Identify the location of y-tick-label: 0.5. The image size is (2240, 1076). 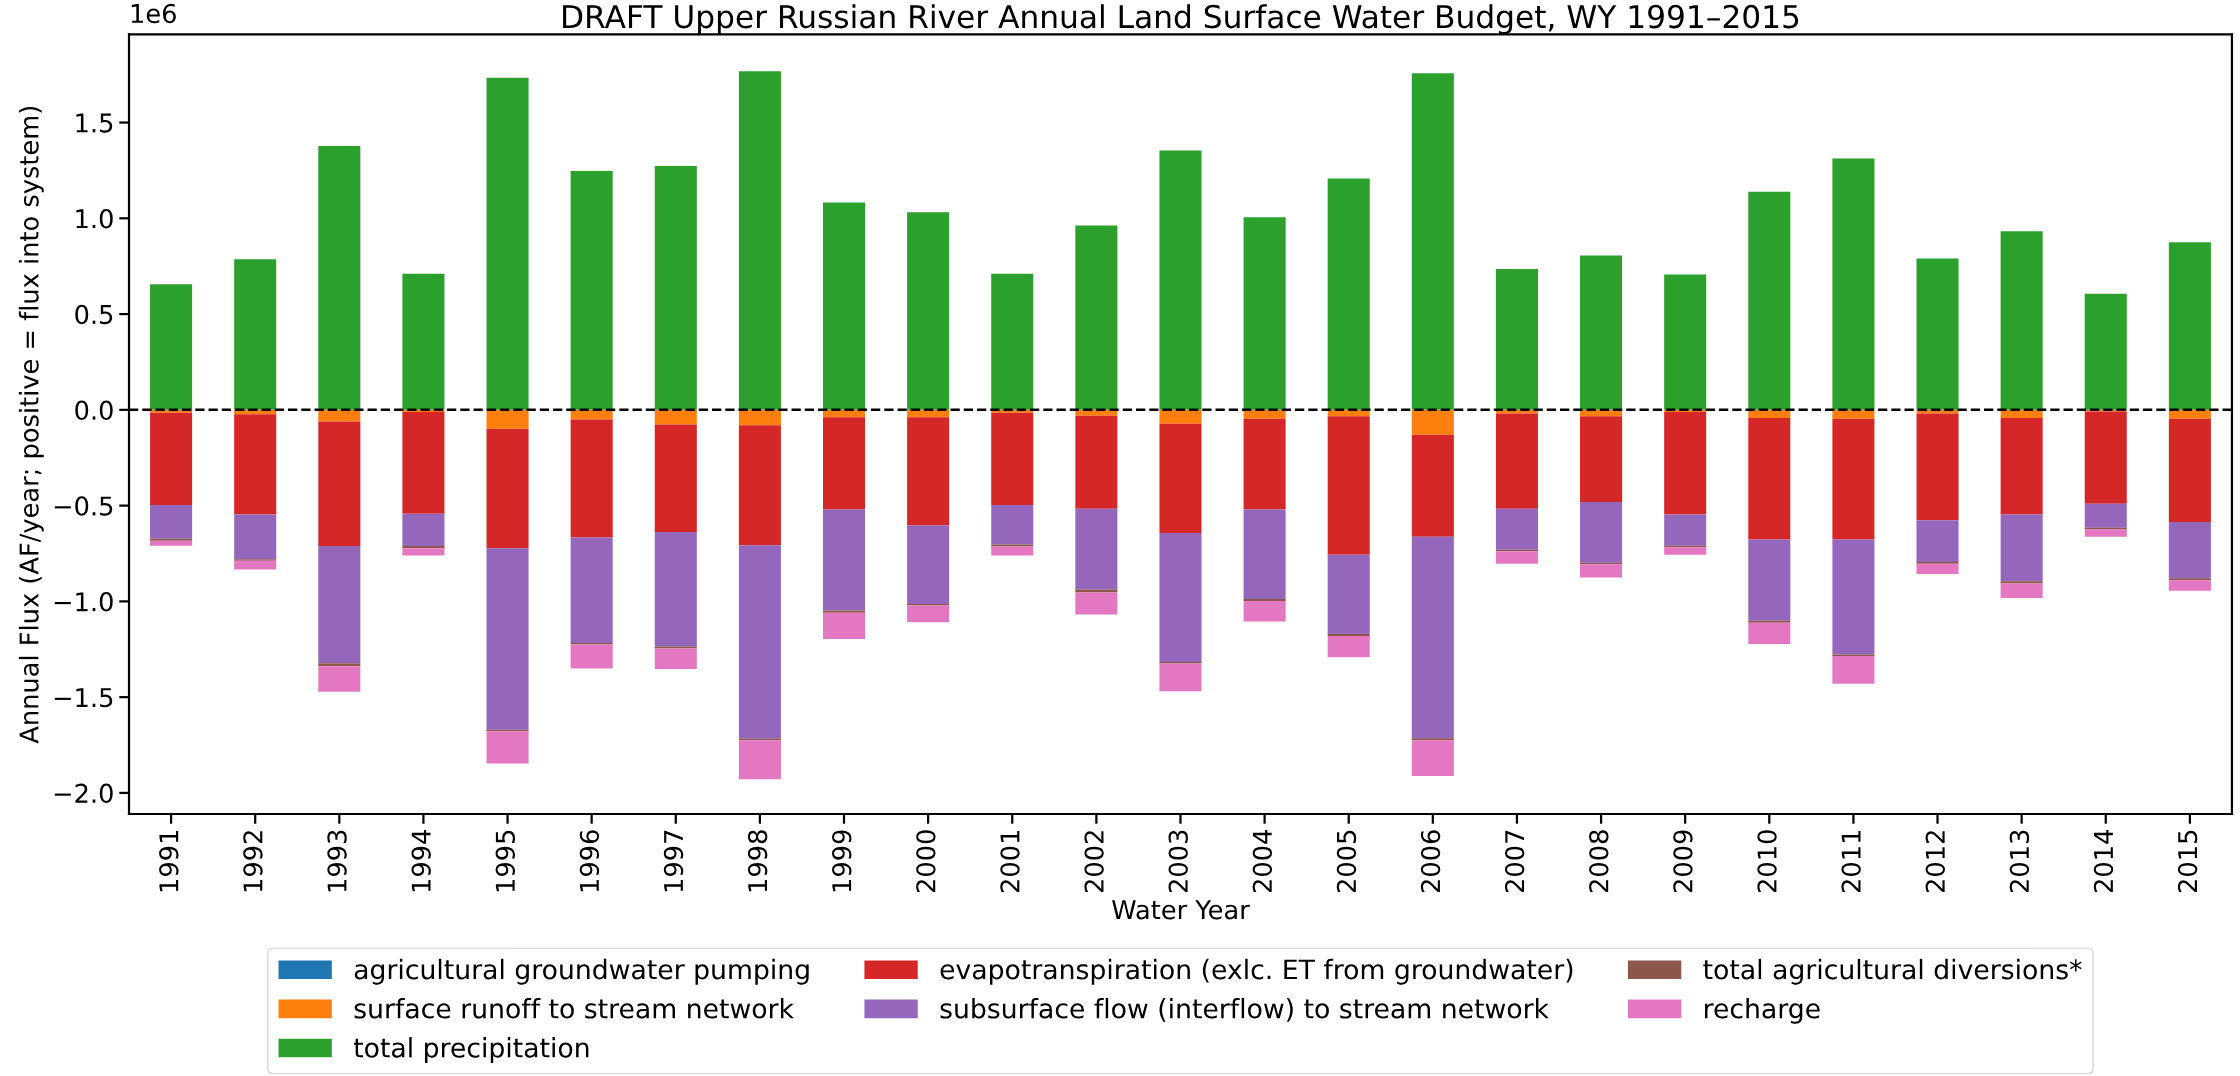
(94, 314).